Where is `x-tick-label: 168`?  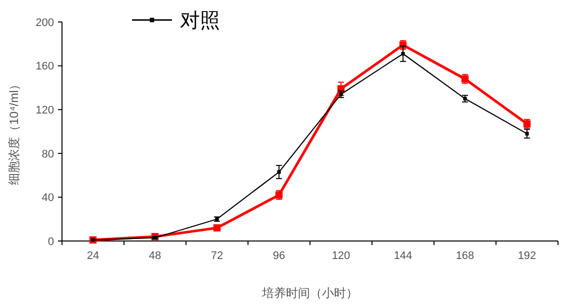 x-tick-label: 168 is located at coordinates (465, 256).